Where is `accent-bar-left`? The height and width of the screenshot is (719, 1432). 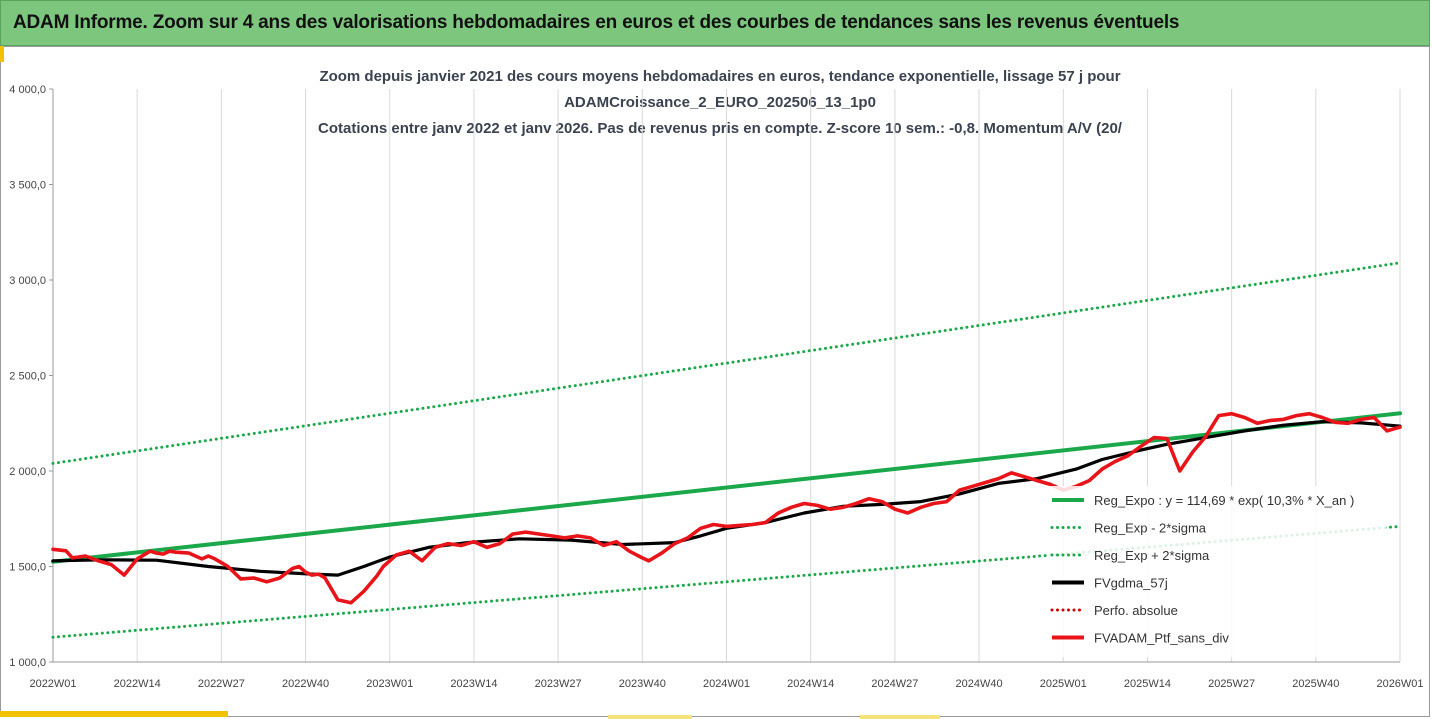
accent-bar-left is located at coordinates (2, 54).